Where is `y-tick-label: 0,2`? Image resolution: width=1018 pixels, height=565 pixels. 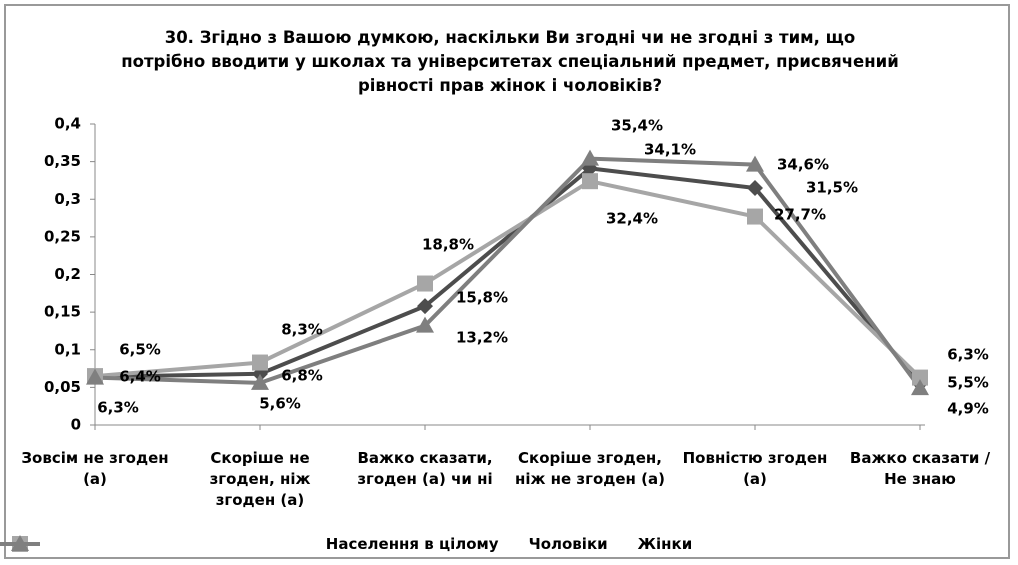 y-tick-label: 0,2 is located at coordinates (67, 274).